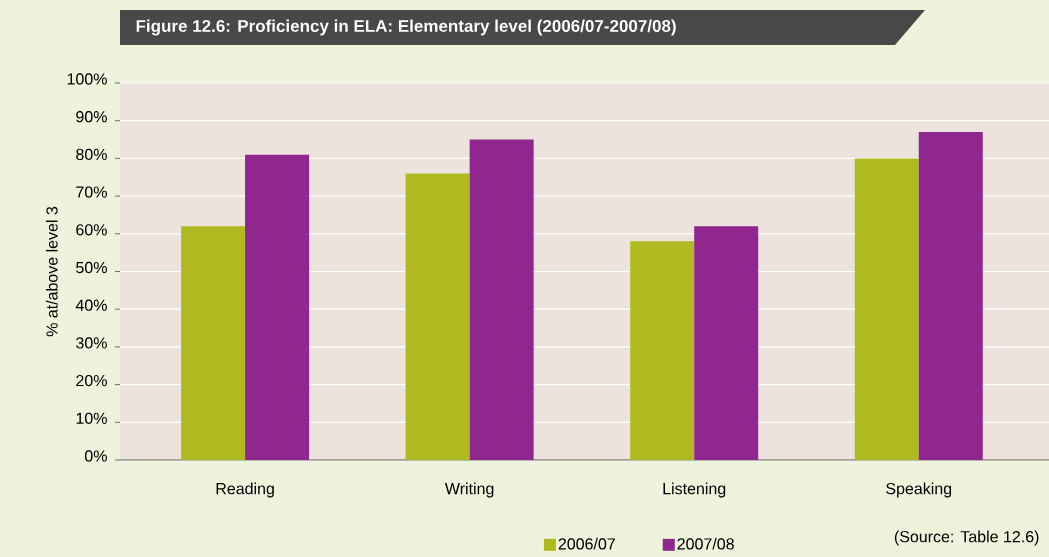  Describe the element at coordinates (91, 154) in the screenshot. I see `y-tick-label: 80%` at that location.